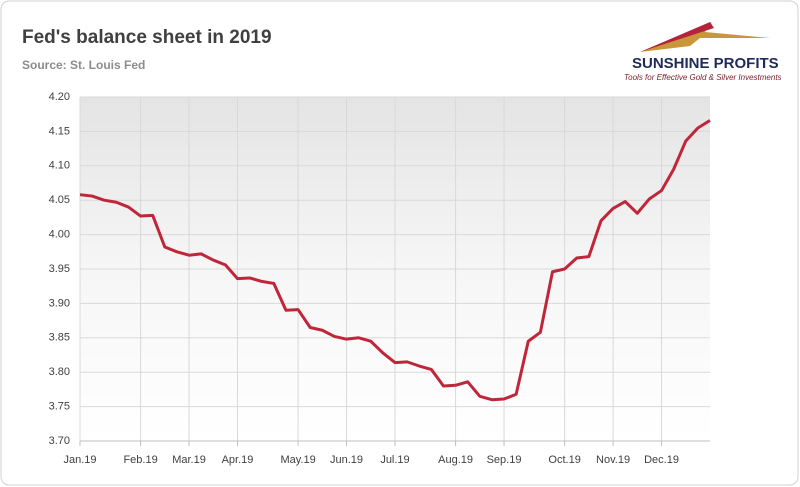  What do you see at coordinates (613, 460) in the screenshot?
I see `x-tick-label: Nov.19` at bounding box center [613, 460].